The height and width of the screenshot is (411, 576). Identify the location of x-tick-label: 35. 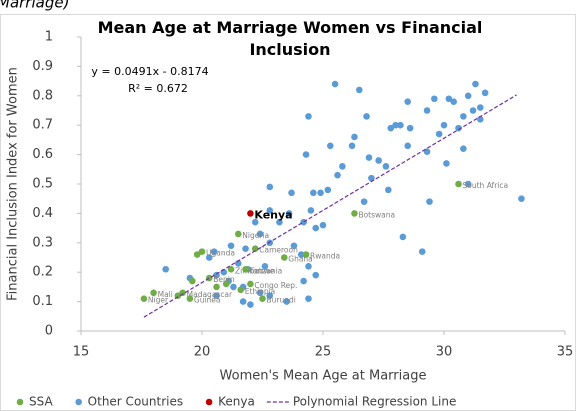
(565, 352).